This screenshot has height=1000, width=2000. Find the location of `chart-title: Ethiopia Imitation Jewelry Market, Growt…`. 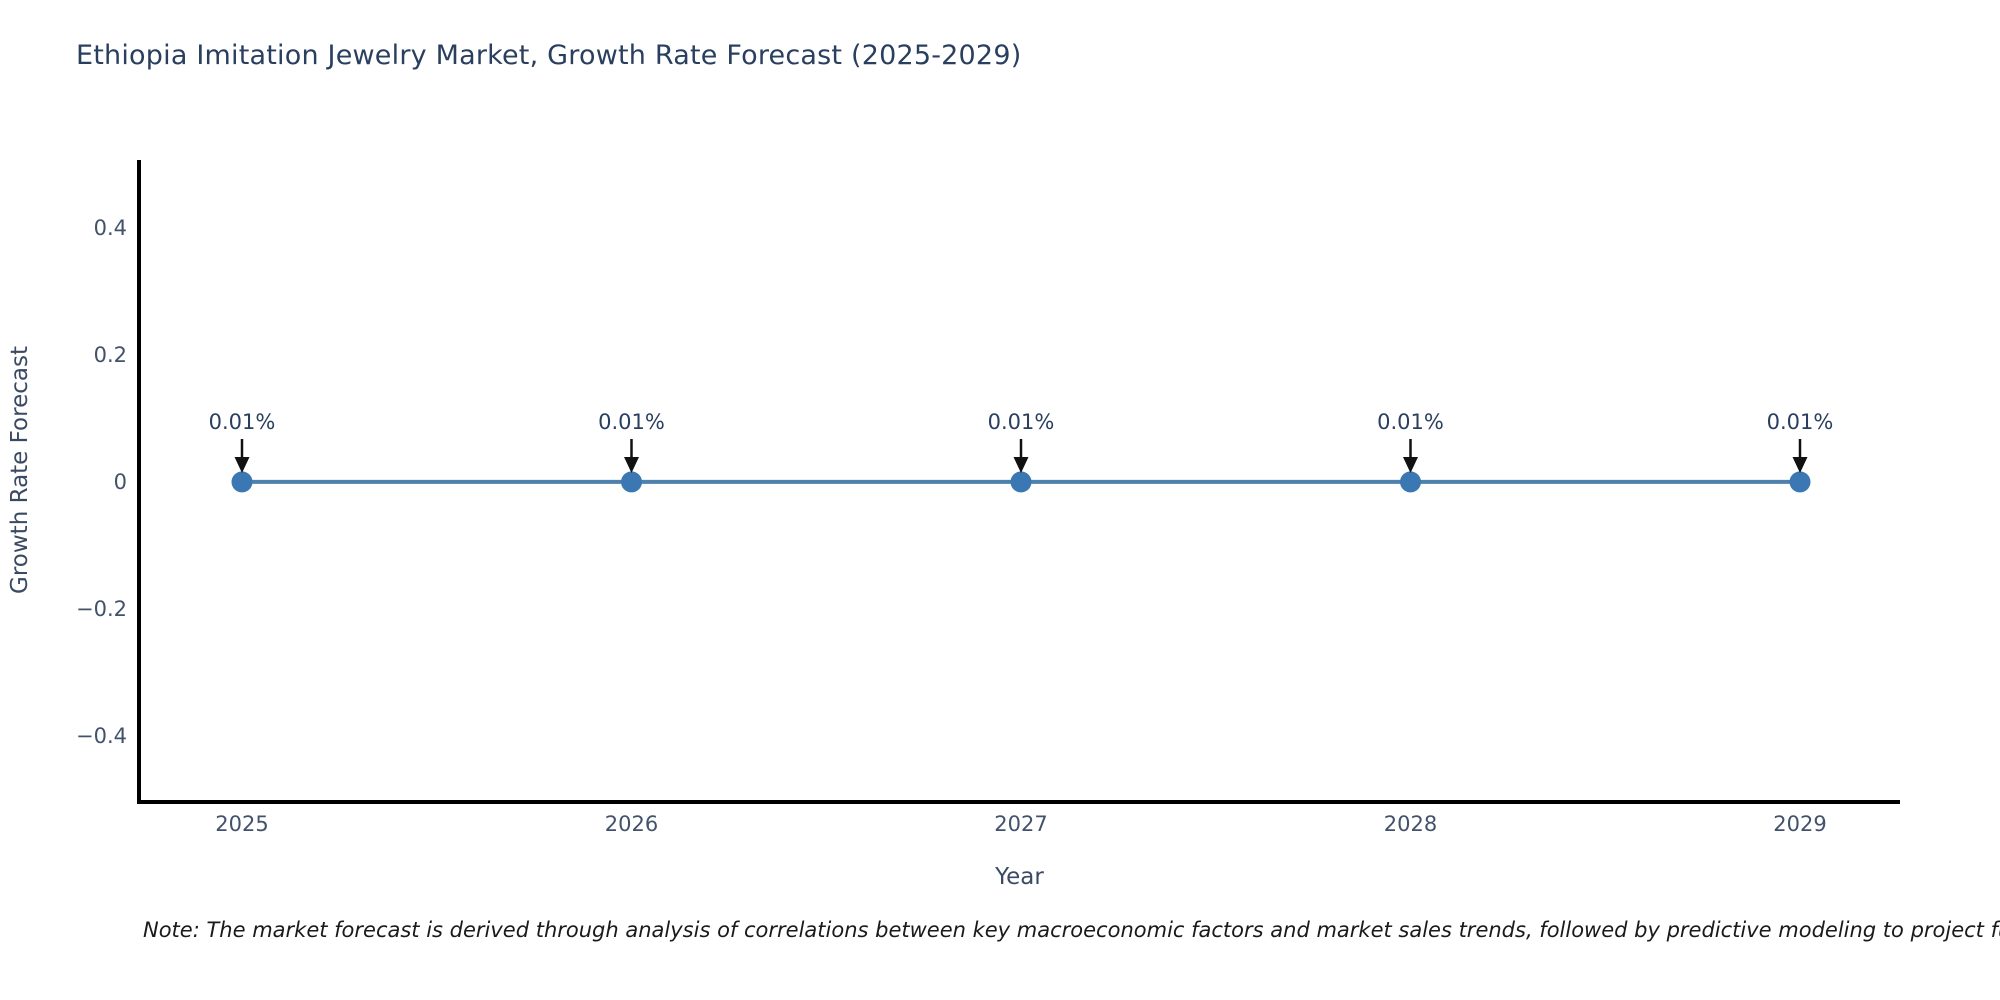

chart-title: Ethiopia Imitation Jewelry Market, Growt… is located at coordinates (549, 55).